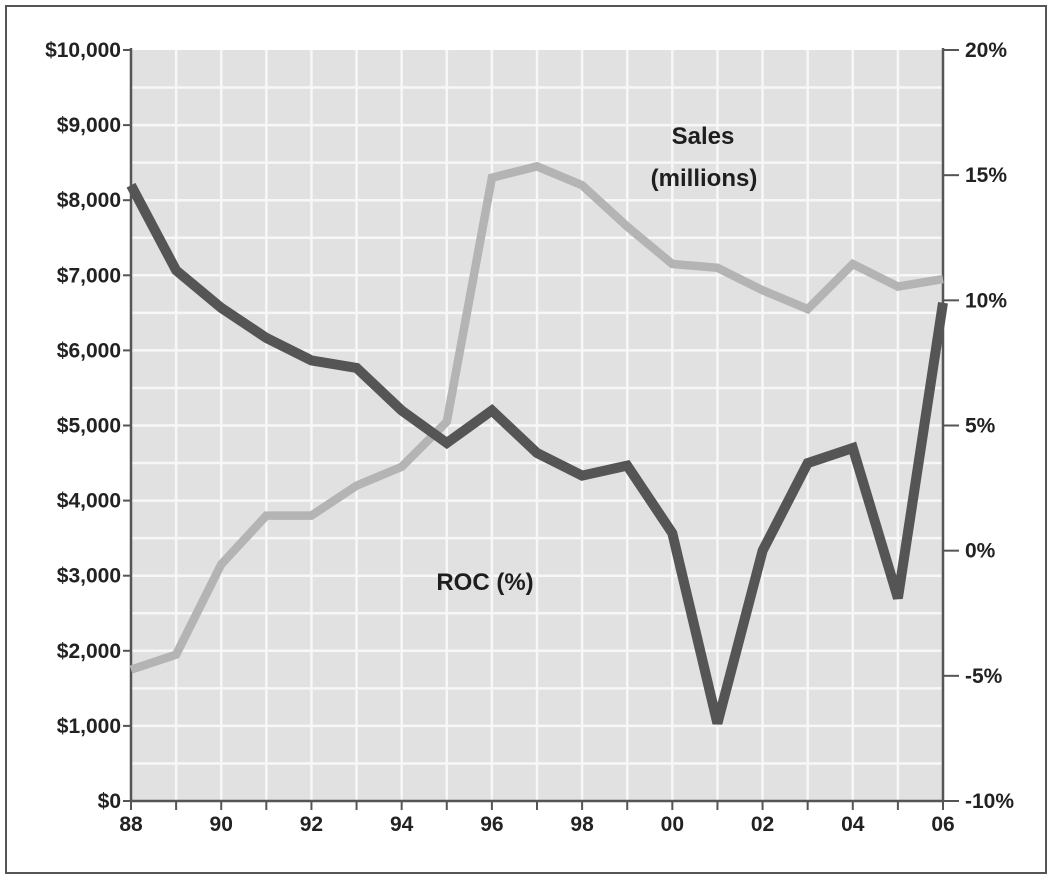 Image resolution: width=1054 pixels, height=881 pixels. I want to click on x-tick-label: 90, so click(221, 824).